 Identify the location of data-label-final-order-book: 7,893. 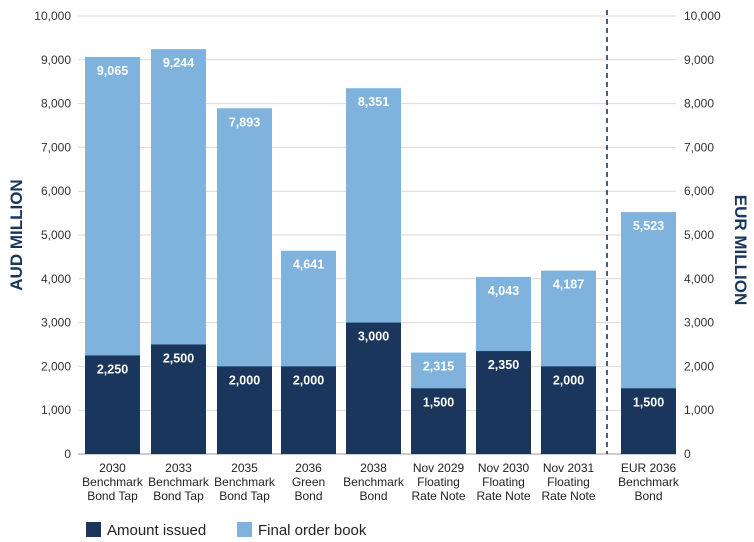
(244, 122).